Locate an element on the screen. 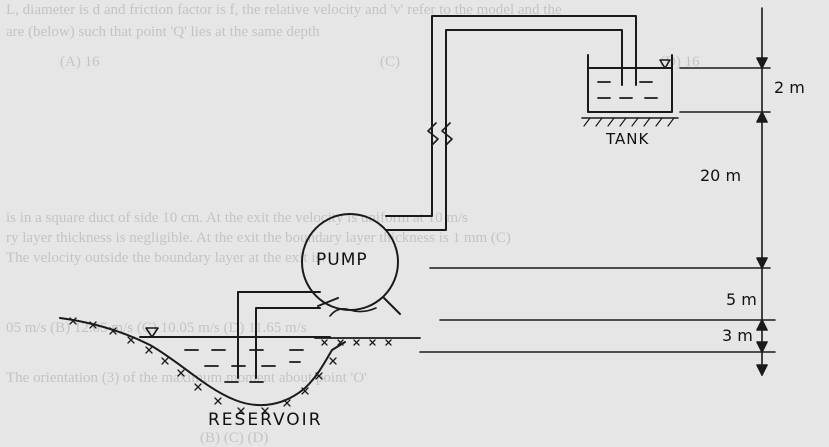  tank-level-marker is located at coordinates (665, 64).